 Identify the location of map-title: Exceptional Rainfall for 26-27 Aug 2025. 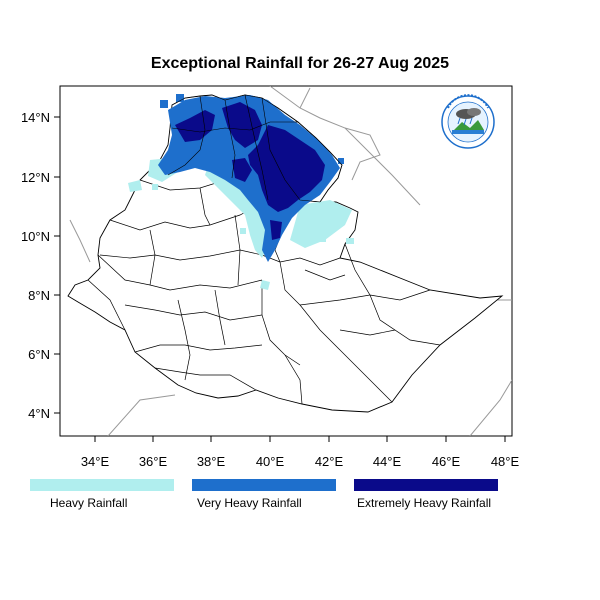
(300, 63).